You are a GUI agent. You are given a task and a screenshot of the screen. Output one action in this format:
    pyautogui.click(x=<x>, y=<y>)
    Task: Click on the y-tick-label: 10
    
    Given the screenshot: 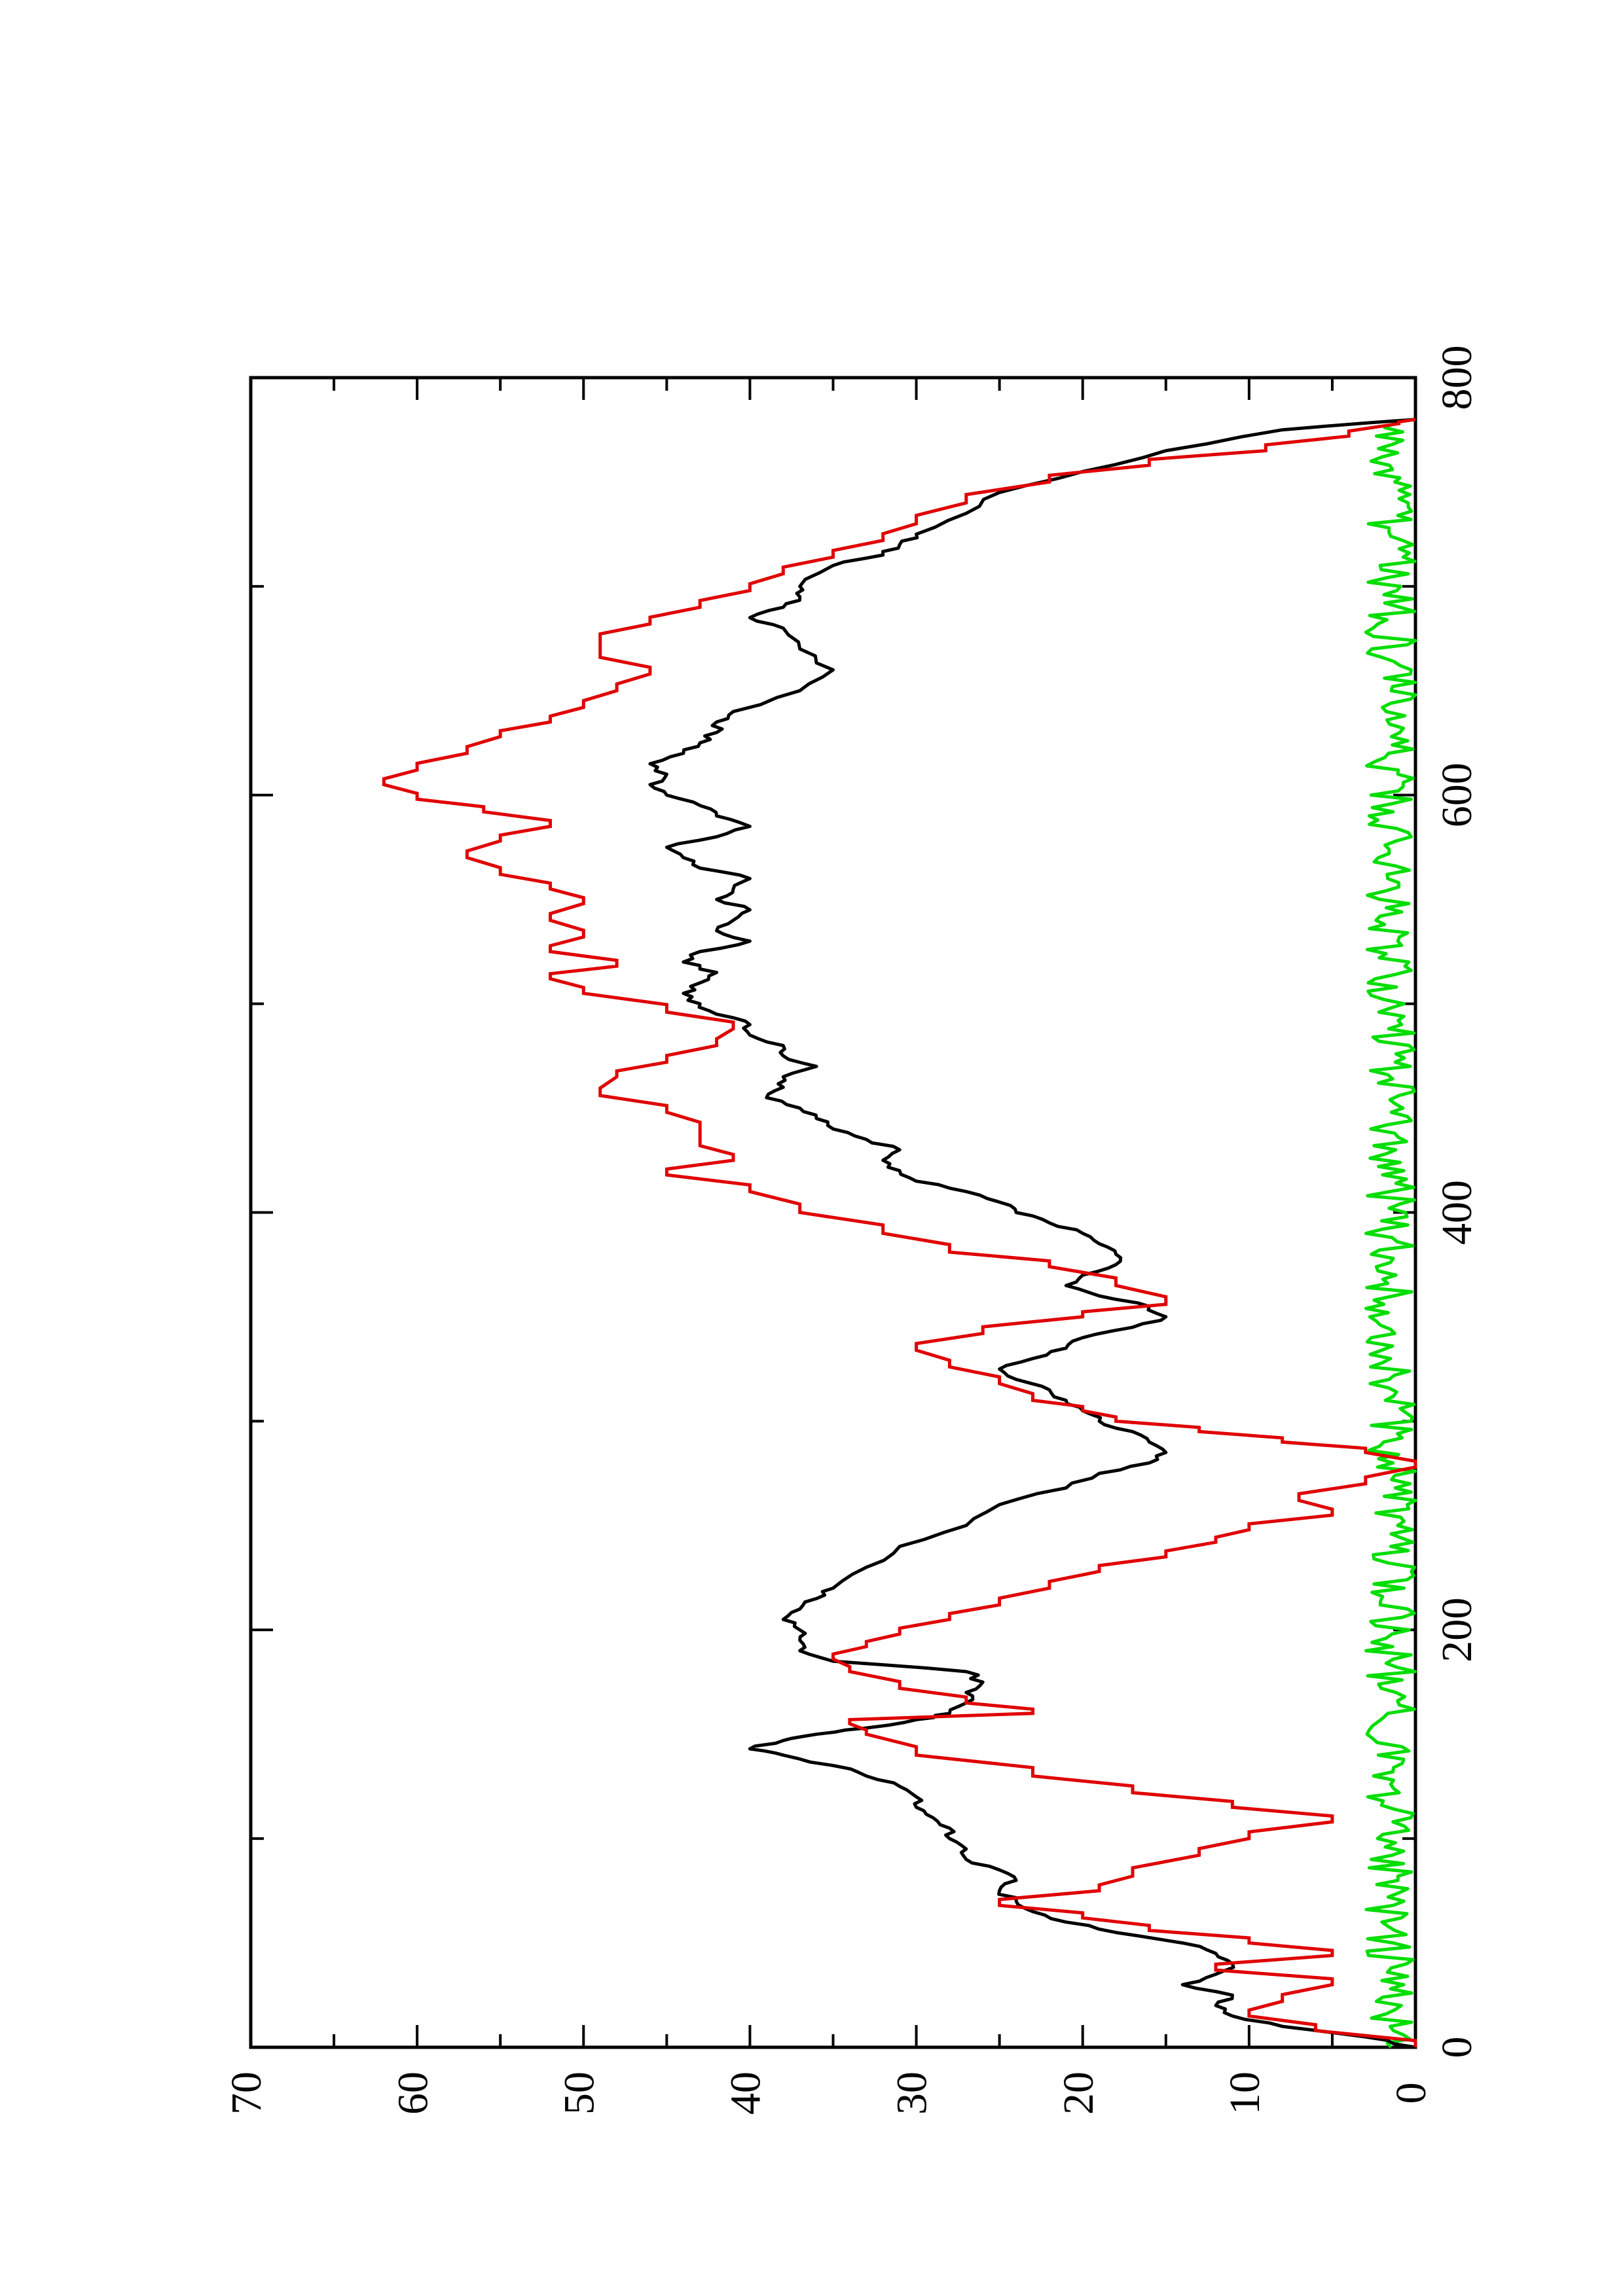 What is the action you would take?
    pyautogui.click(x=1245, y=2093)
    